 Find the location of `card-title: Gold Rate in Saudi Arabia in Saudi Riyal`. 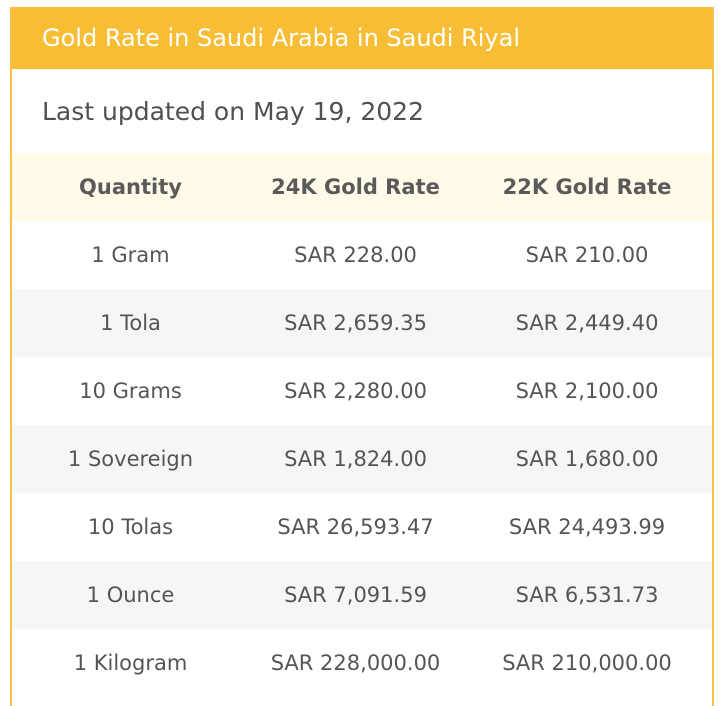

card-title: Gold Rate in Saudi Arabia in Saudi Riyal is located at coordinates (281, 38).